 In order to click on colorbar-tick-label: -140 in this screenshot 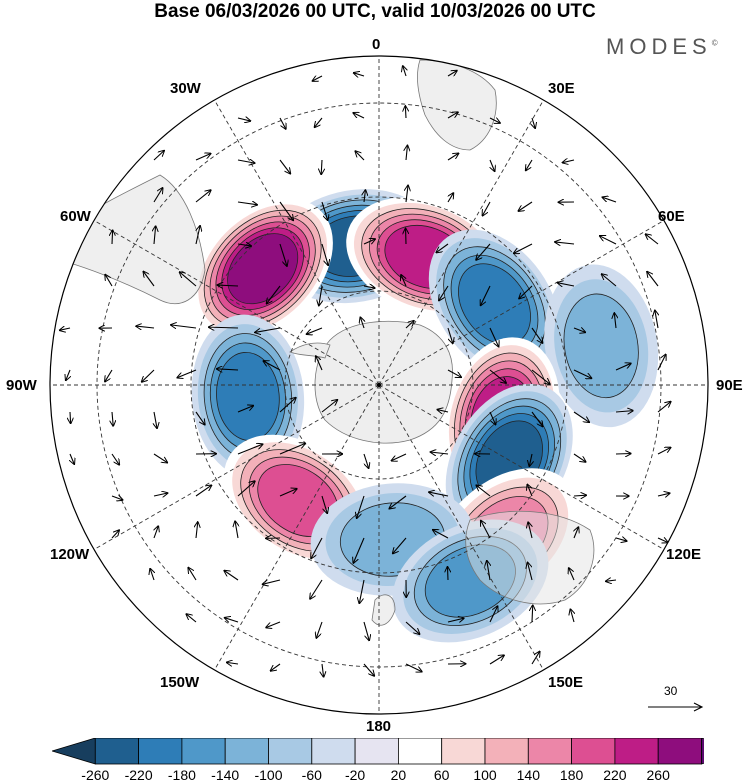, I will do `click(225, 775)`.